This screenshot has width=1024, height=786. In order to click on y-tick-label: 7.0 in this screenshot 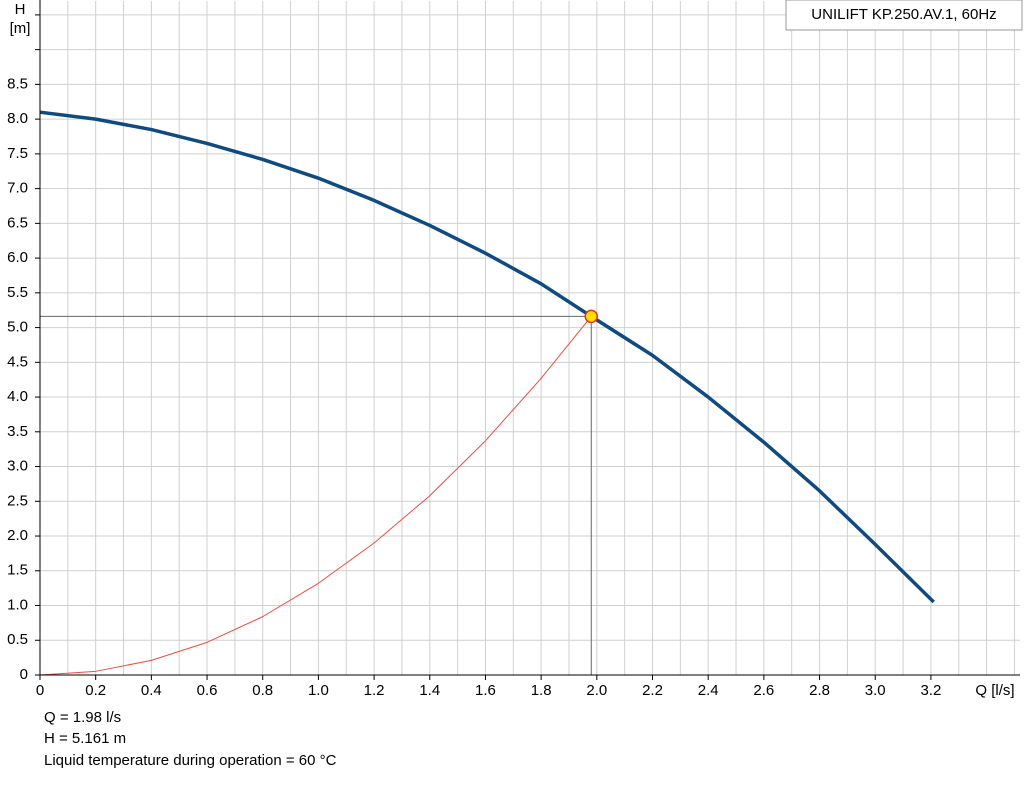, I will do `click(17, 188)`.